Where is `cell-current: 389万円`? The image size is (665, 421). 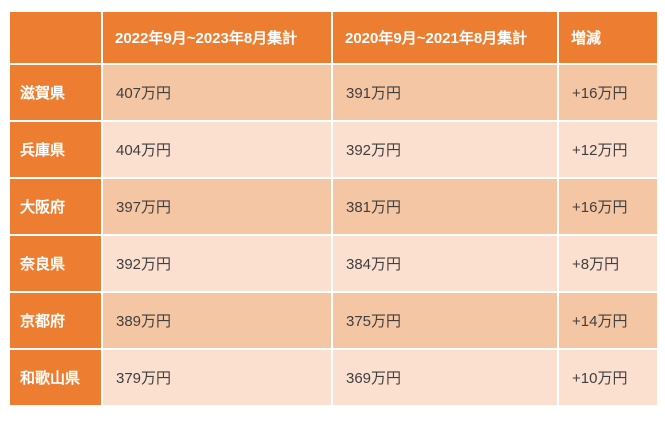
cell-current: 389万円 is located at coordinates (217, 320).